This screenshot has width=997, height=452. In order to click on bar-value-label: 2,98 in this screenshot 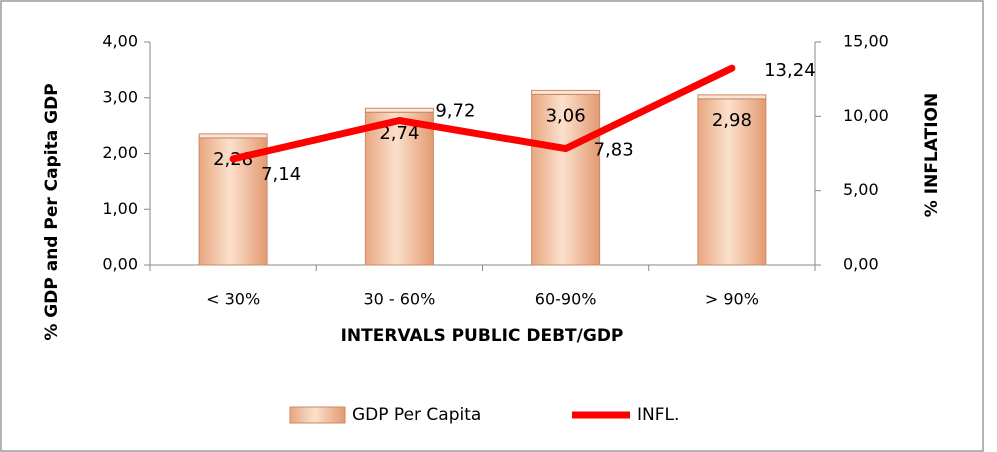, I will do `click(732, 120)`.